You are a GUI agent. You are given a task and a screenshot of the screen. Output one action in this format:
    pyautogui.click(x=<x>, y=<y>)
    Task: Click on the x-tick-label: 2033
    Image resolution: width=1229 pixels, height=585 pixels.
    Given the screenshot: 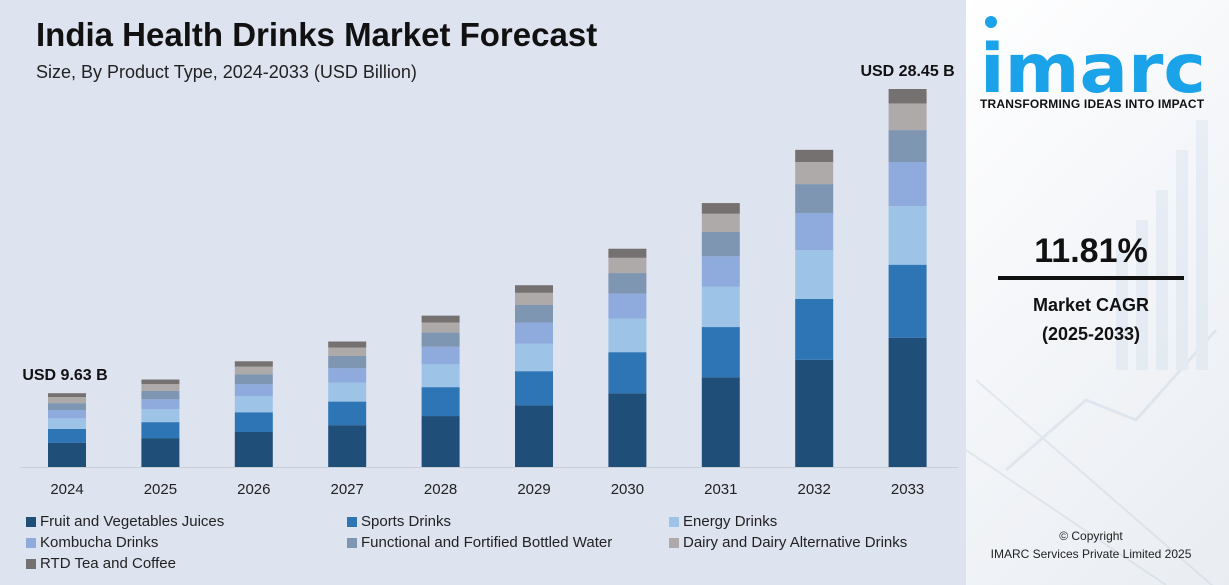 What is the action you would take?
    pyautogui.click(x=907, y=489)
    